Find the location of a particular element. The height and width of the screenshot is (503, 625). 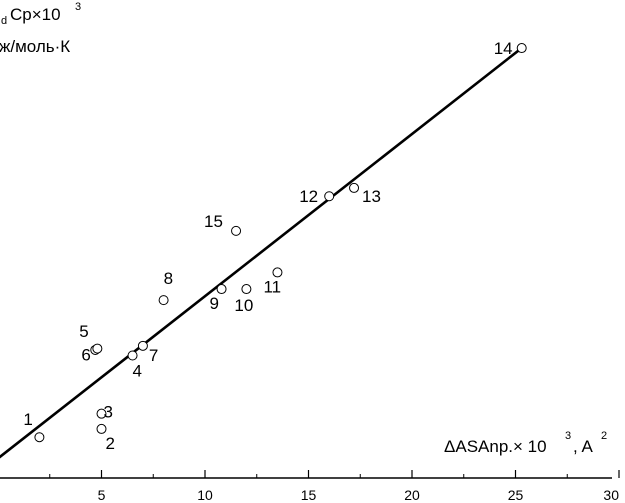

point-label: 11 is located at coordinates (272, 286).